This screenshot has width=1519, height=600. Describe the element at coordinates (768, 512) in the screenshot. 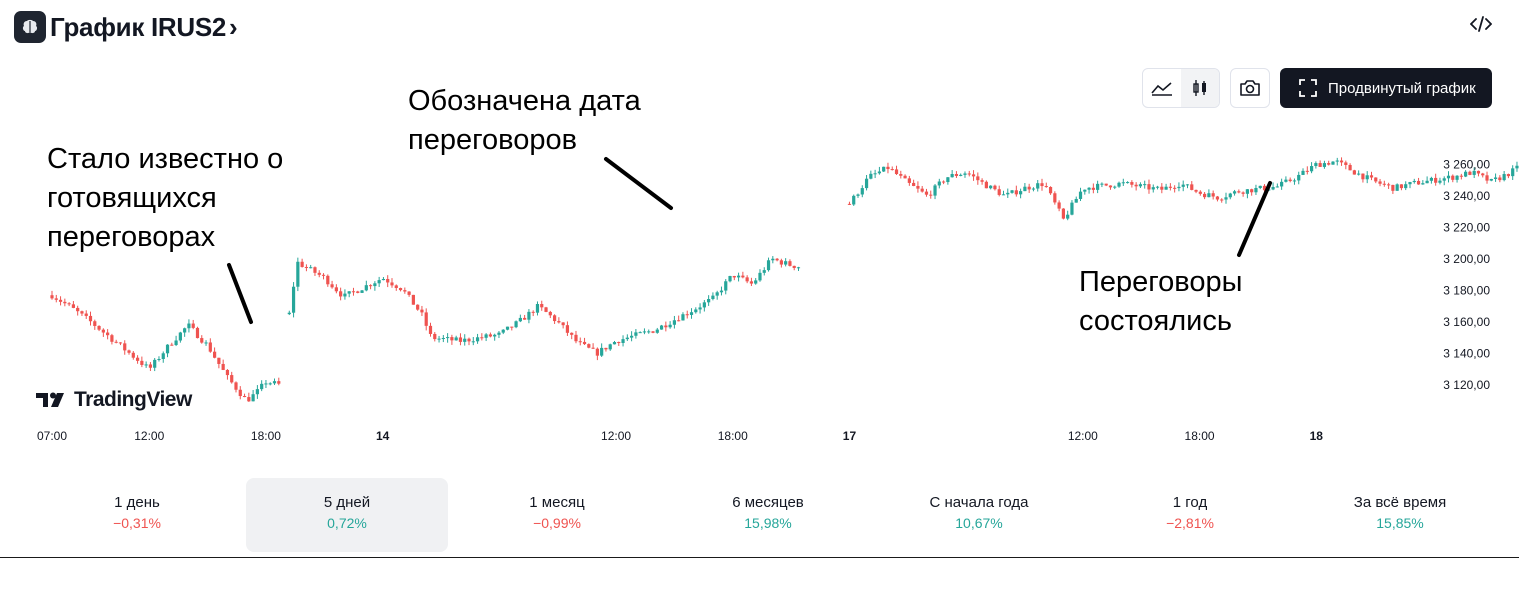

I see `period-6m: 6 месяцев 15,98%` at that location.